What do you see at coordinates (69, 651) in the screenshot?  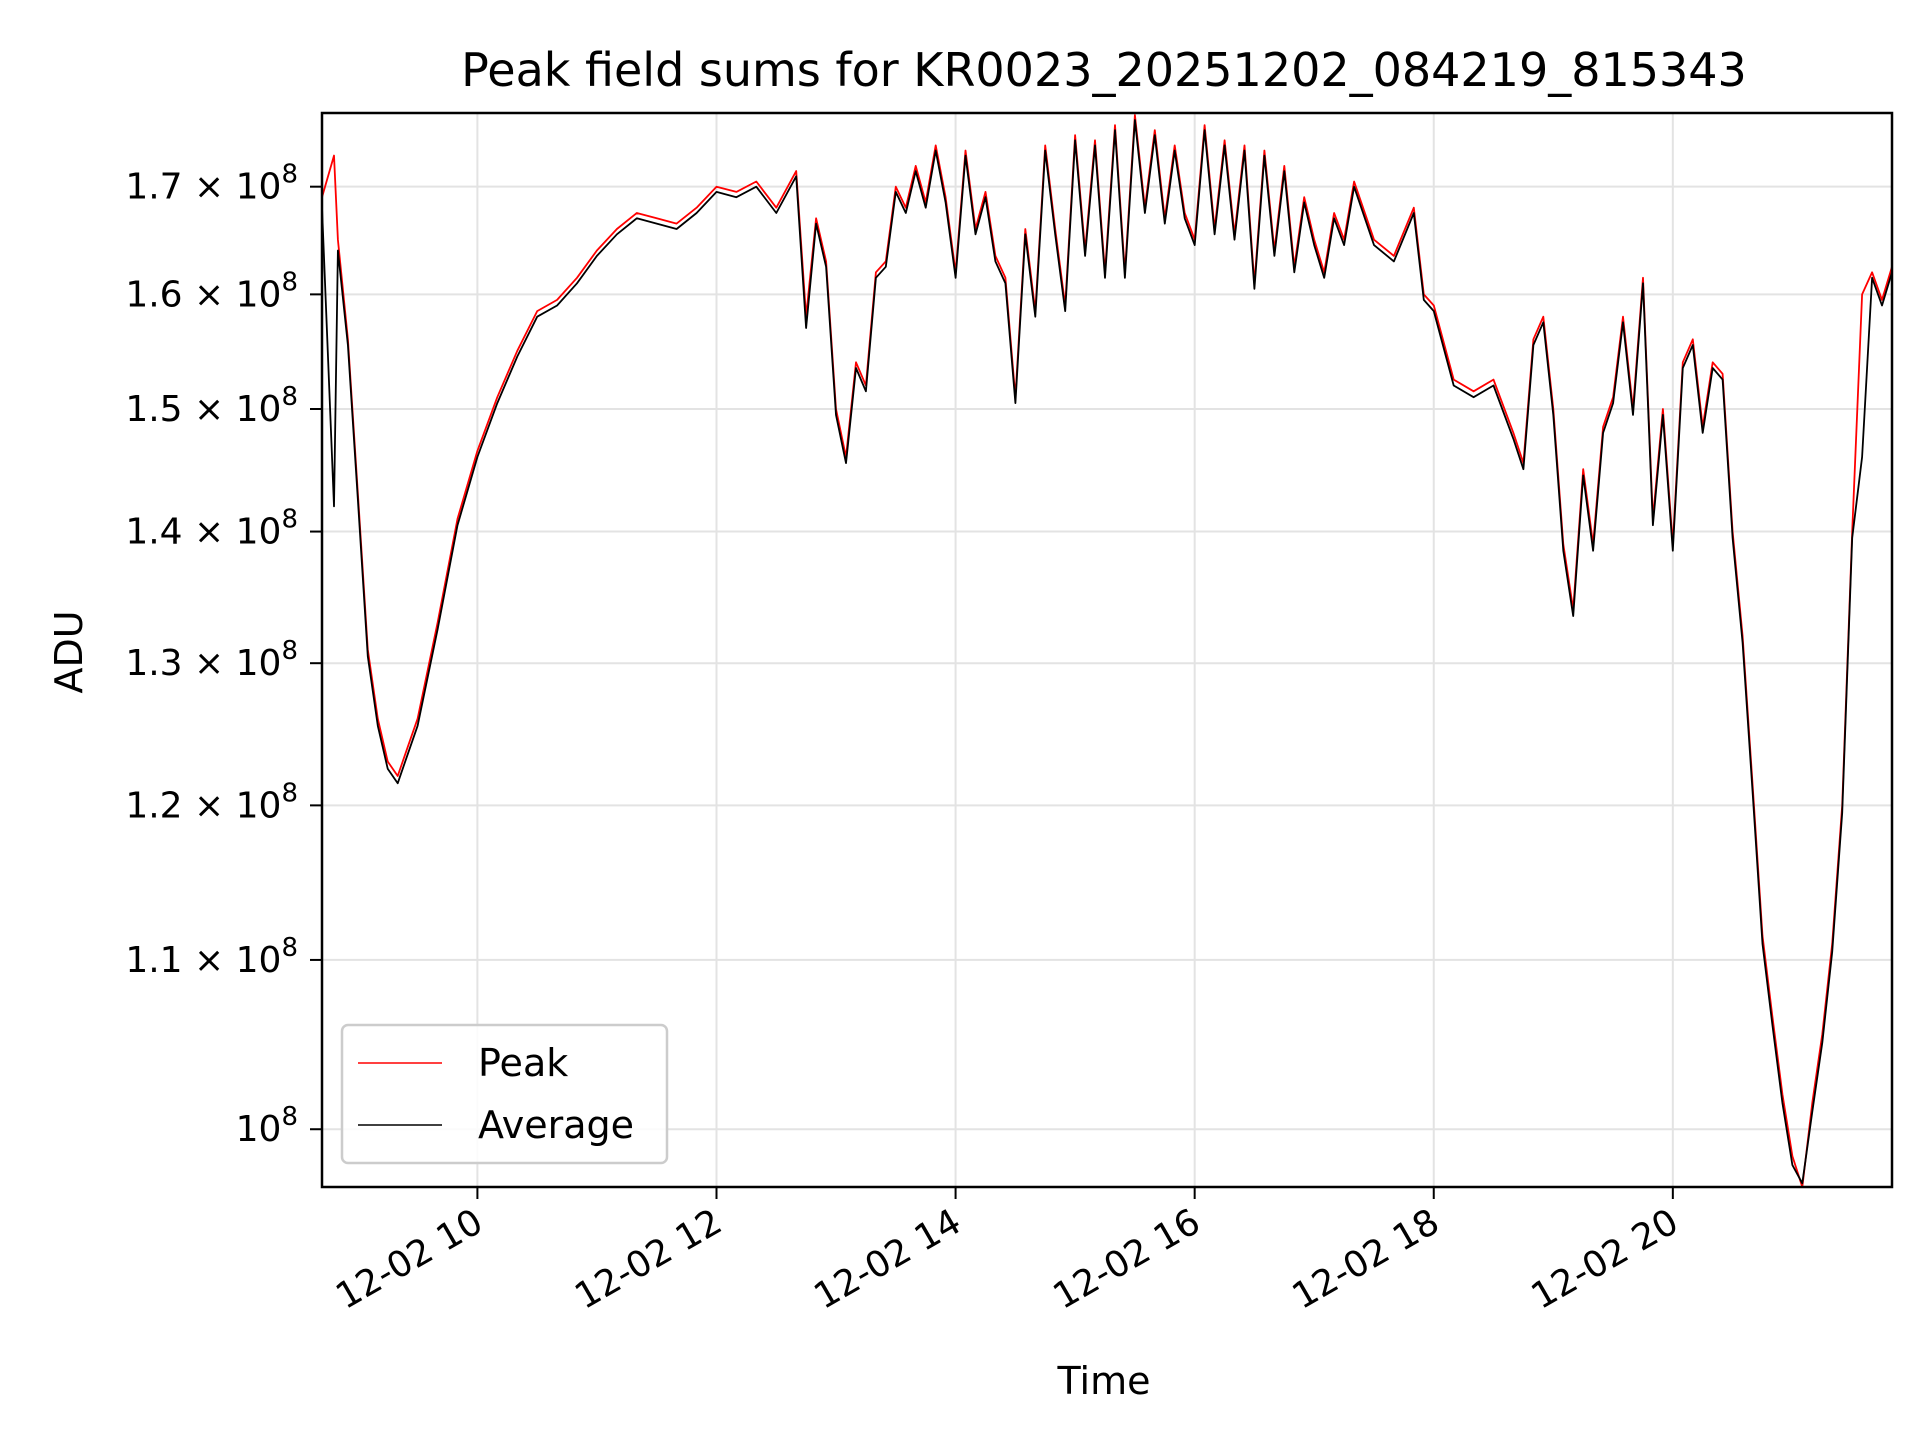 I see `y-axis-label: ADU` at bounding box center [69, 651].